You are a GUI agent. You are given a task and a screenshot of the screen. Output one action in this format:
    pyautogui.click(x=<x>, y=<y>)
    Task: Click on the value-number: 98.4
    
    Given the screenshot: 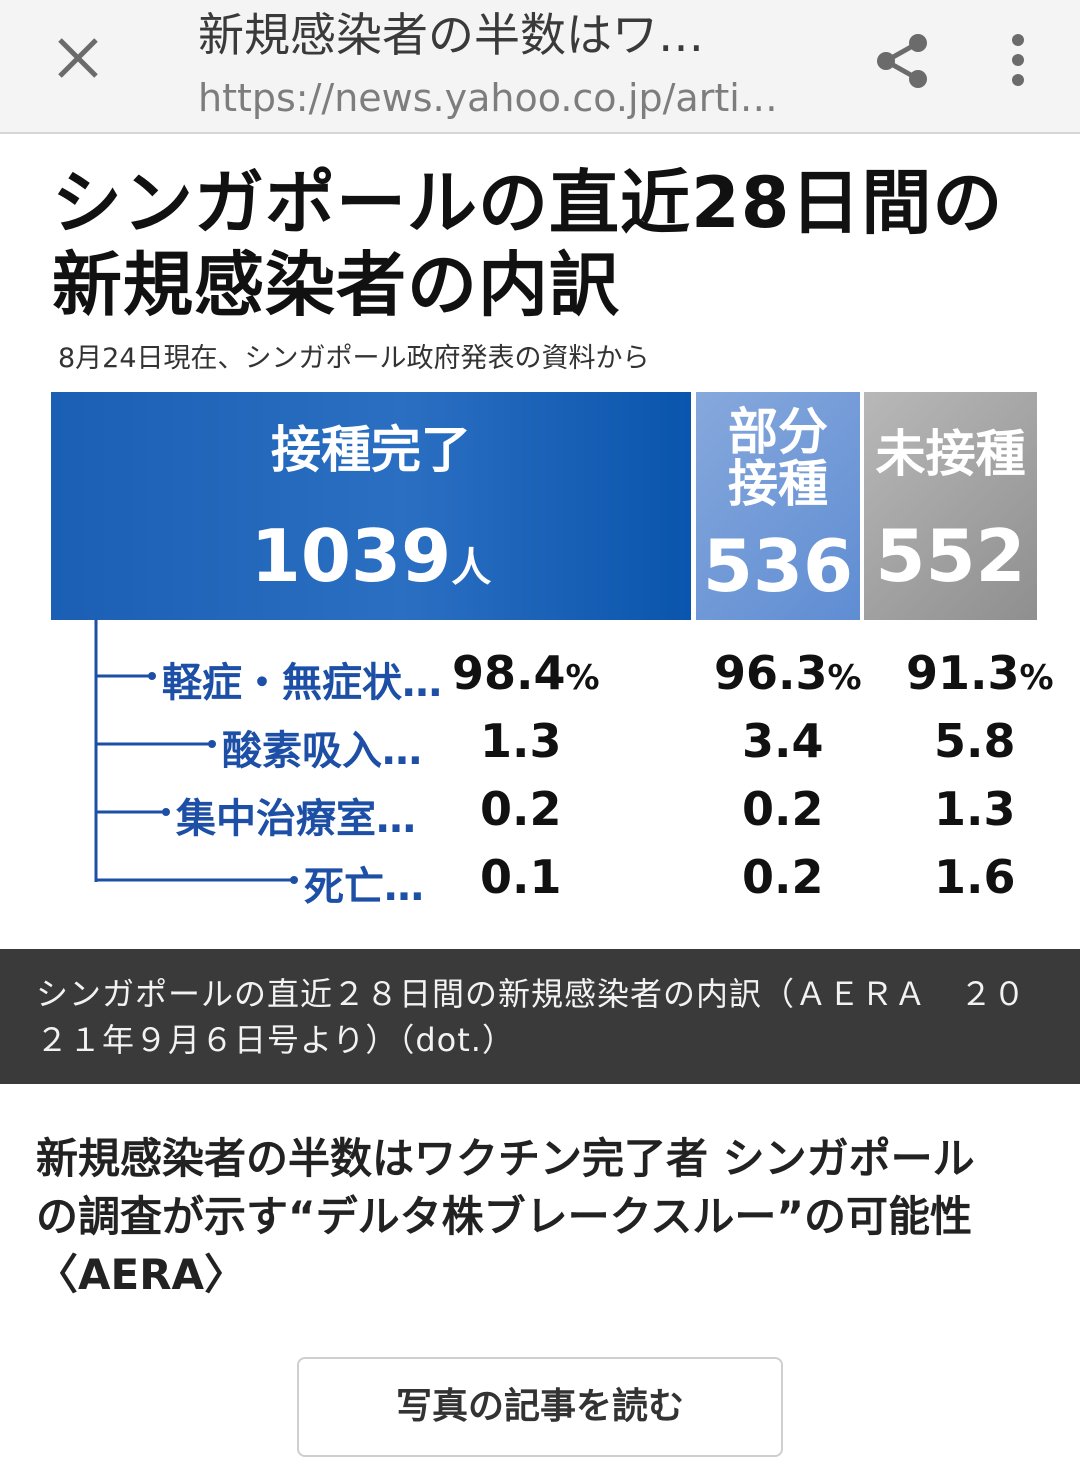 What is the action you would take?
    pyautogui.click(x=509, y=673)
    